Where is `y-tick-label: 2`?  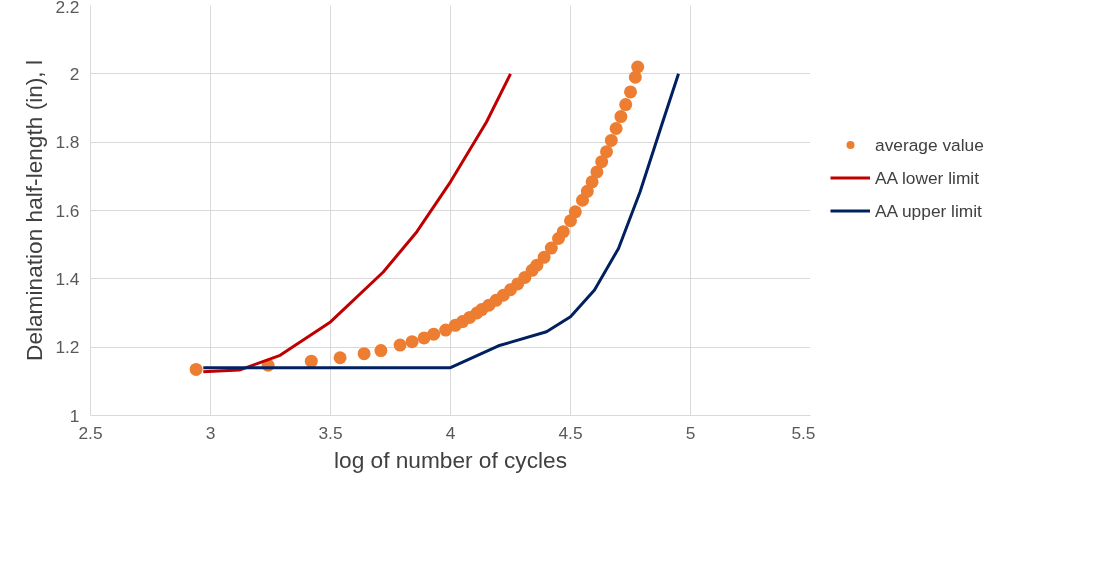
y-tick-label: 2 is located at coordinates (74, 73).